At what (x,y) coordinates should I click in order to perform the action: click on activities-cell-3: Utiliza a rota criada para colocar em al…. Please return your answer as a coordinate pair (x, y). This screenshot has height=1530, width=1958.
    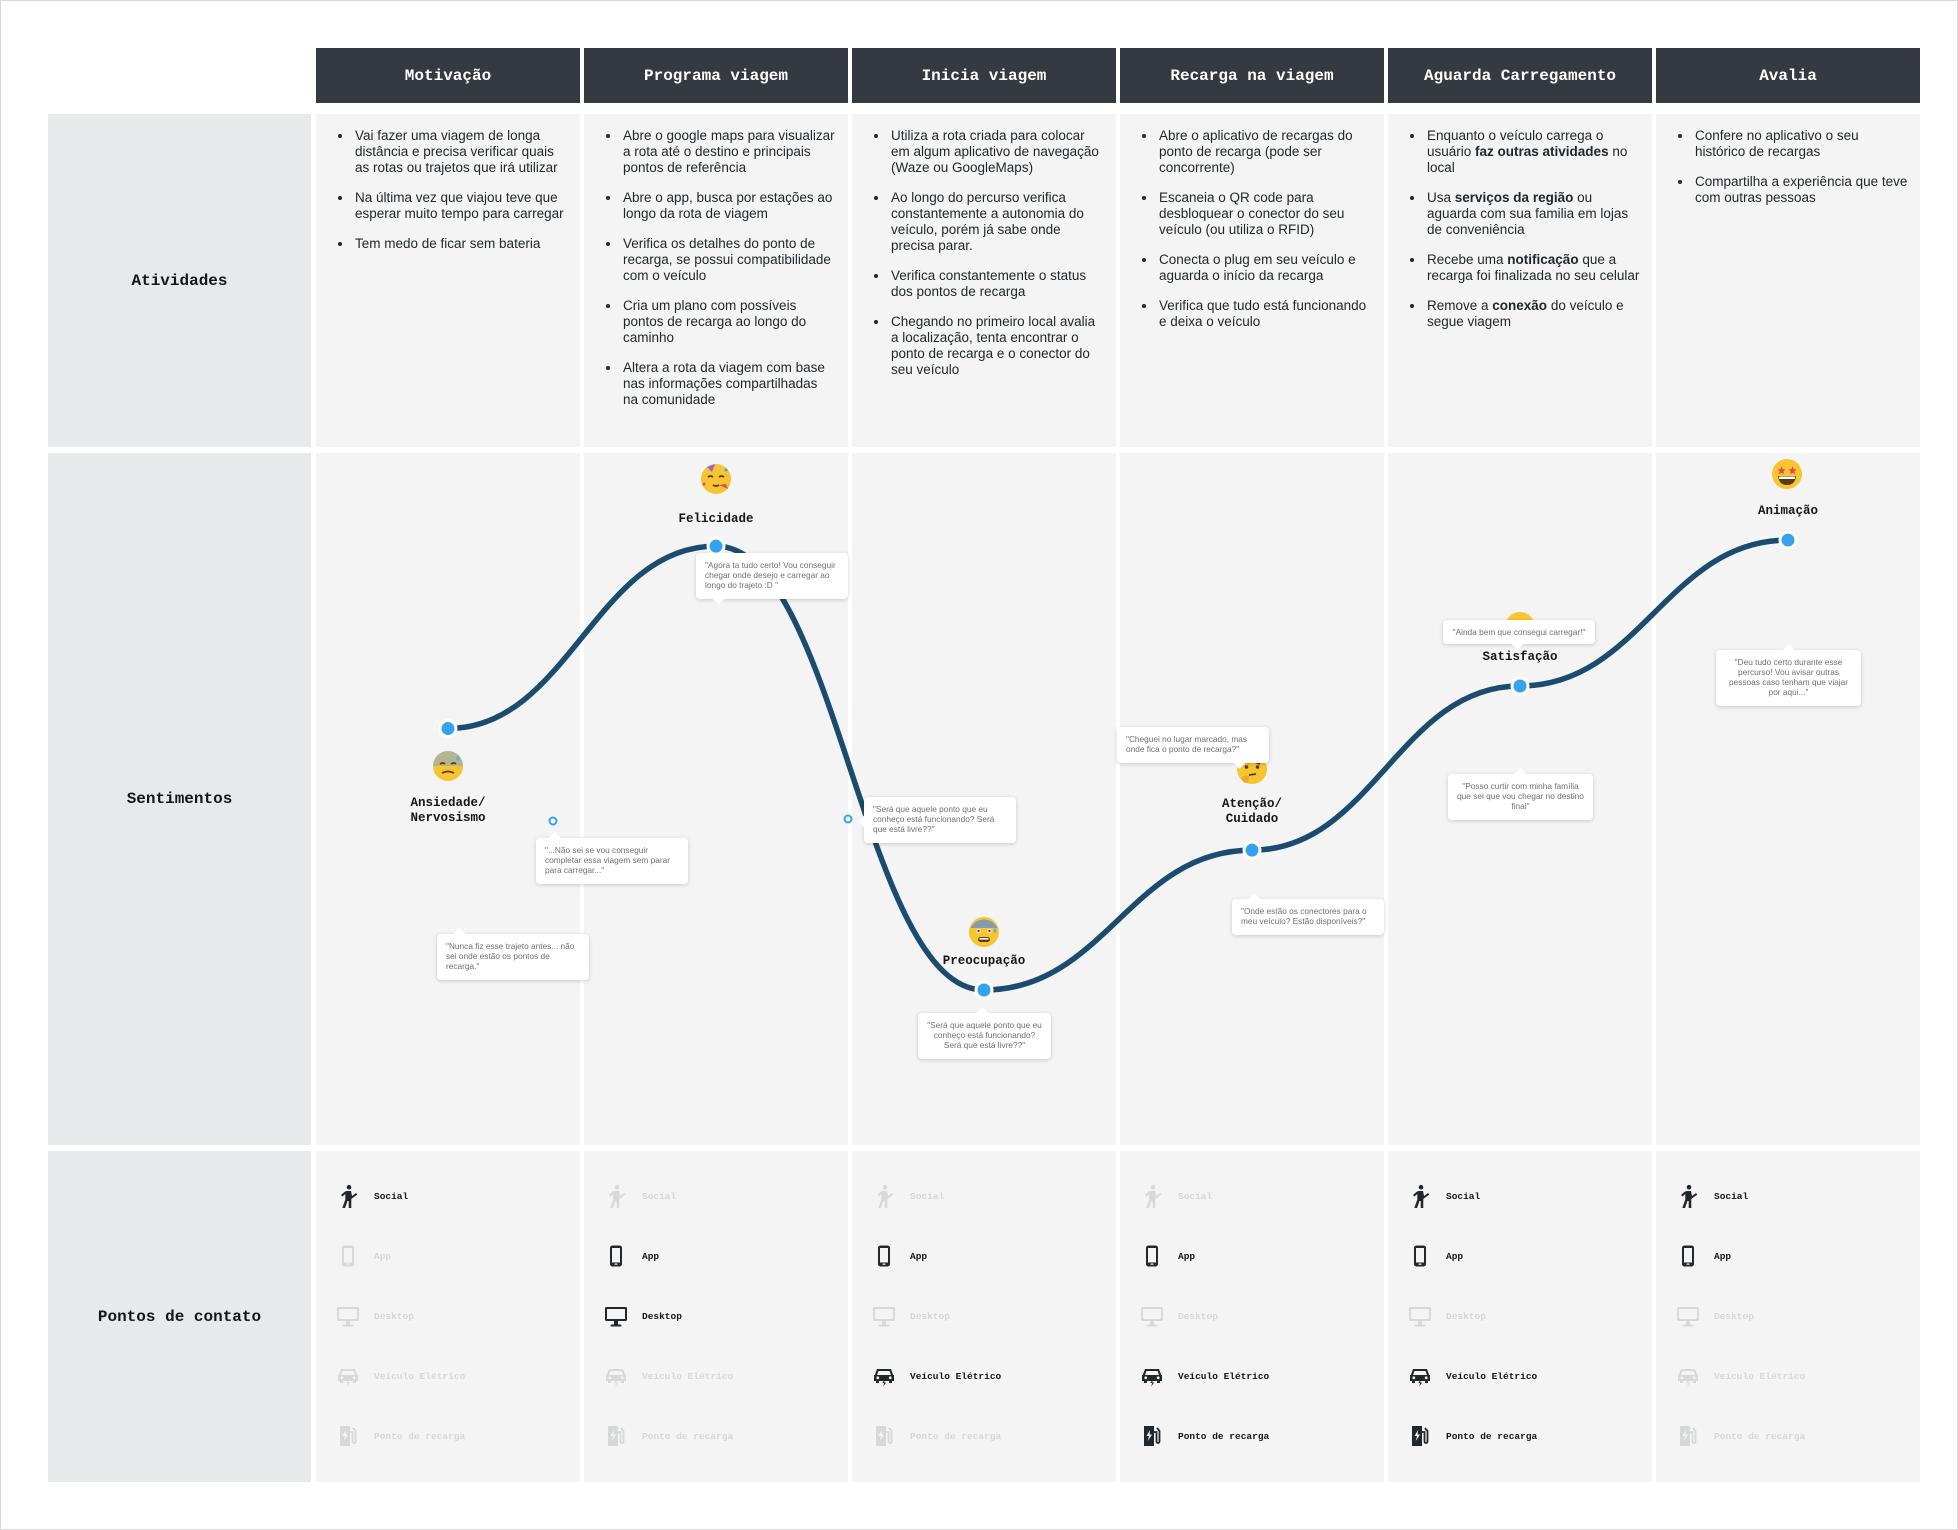
    Looking at the image, I should click on (984, 280).